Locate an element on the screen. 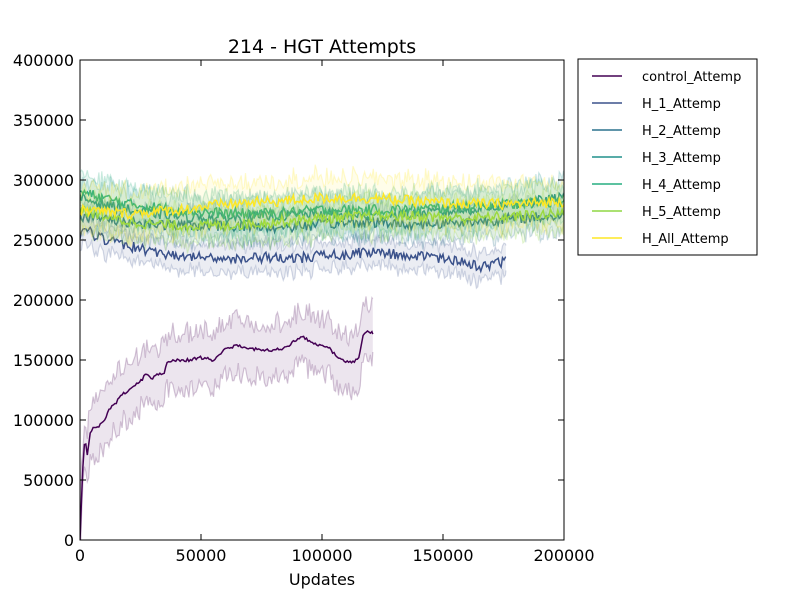  ci-band-control-attemp is located at coordinates (226, 418).